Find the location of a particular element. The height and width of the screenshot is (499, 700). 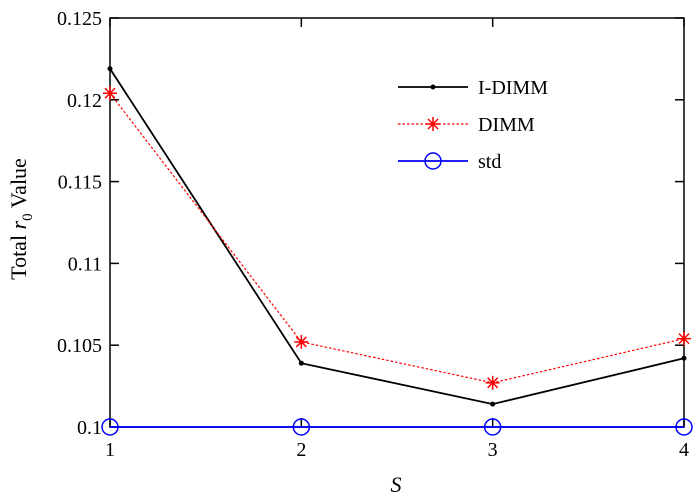

y-tick-label: 0.12 is located at coordinates (84, 101).